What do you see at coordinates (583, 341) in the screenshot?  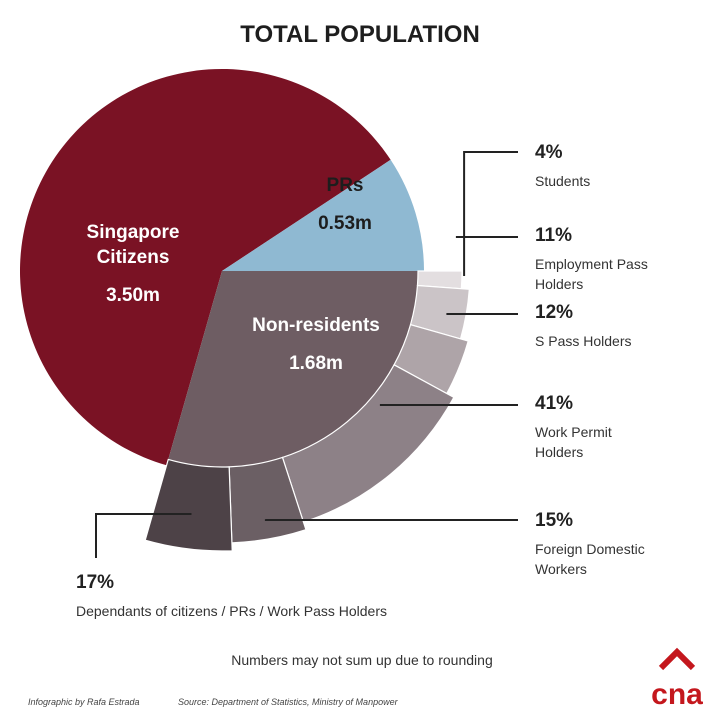 I see `segment-label: S Pass Holders` at bounding box center [583, 341].